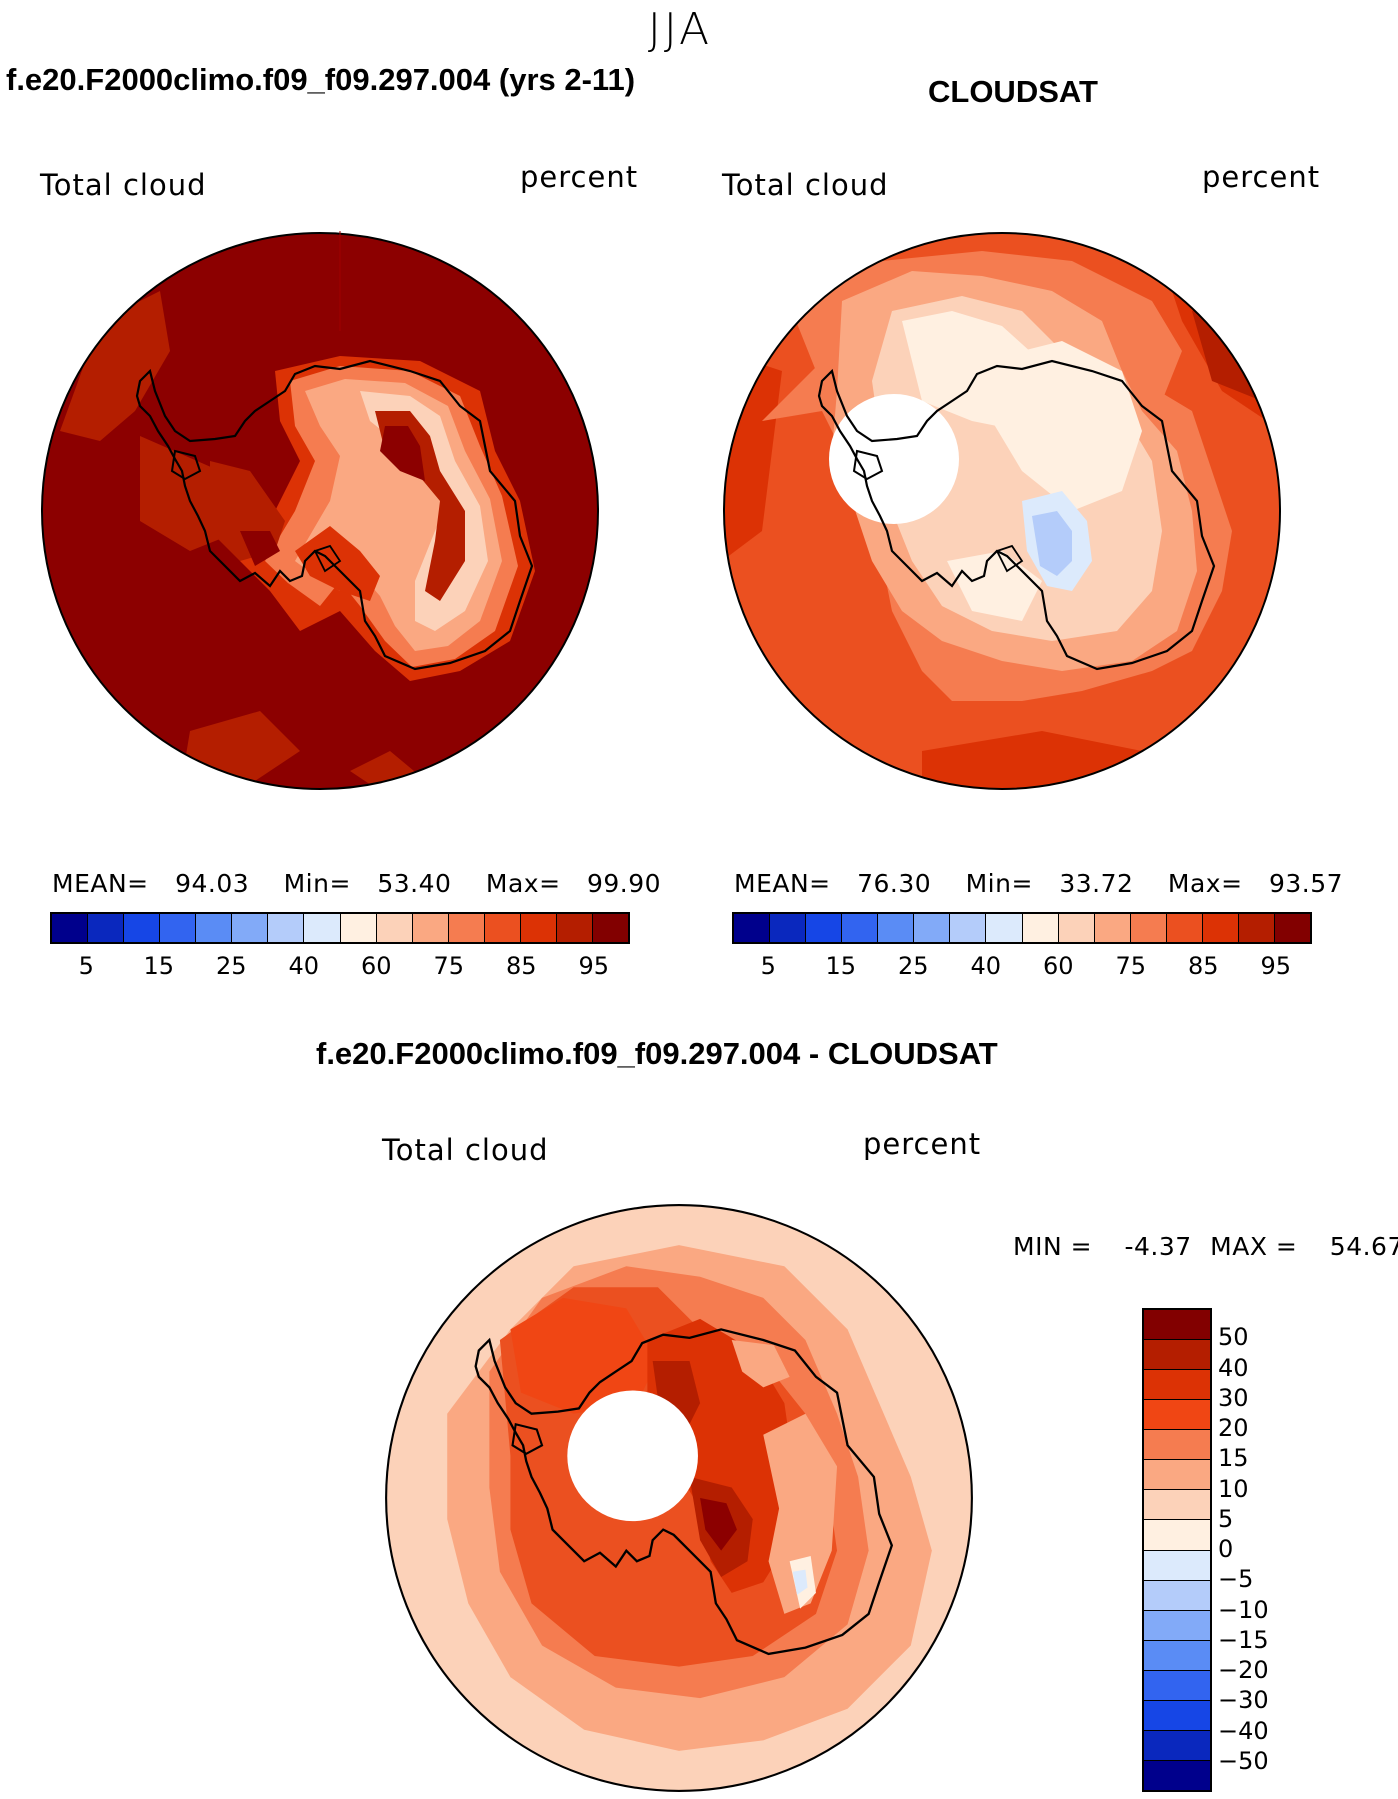 The height and width of the screenshot is (1799, 1398). What do you see at coordinates (1002, 511) in the screenshot?
I see `obs-polar-map` at bounding box center [1002, 511].